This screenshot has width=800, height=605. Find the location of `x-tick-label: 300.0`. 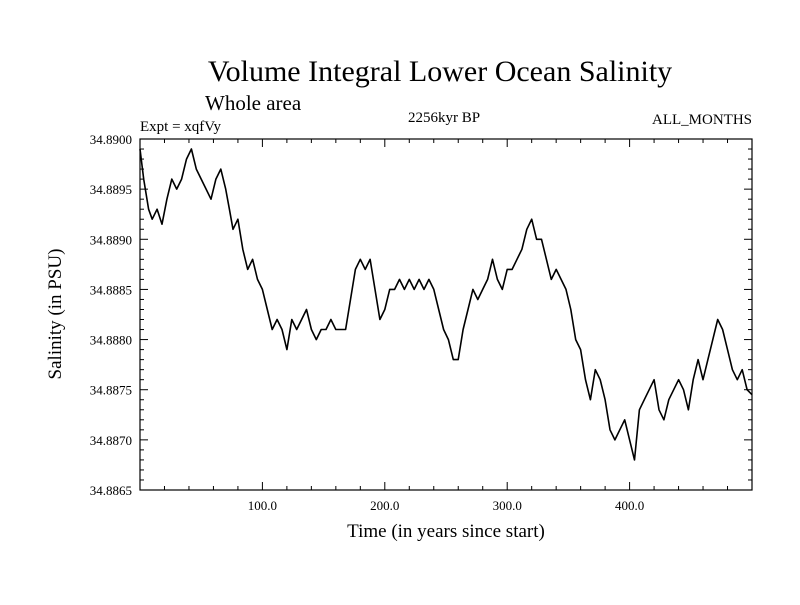

x-tick-label: 300.0 is located at coordinates (507, 505).